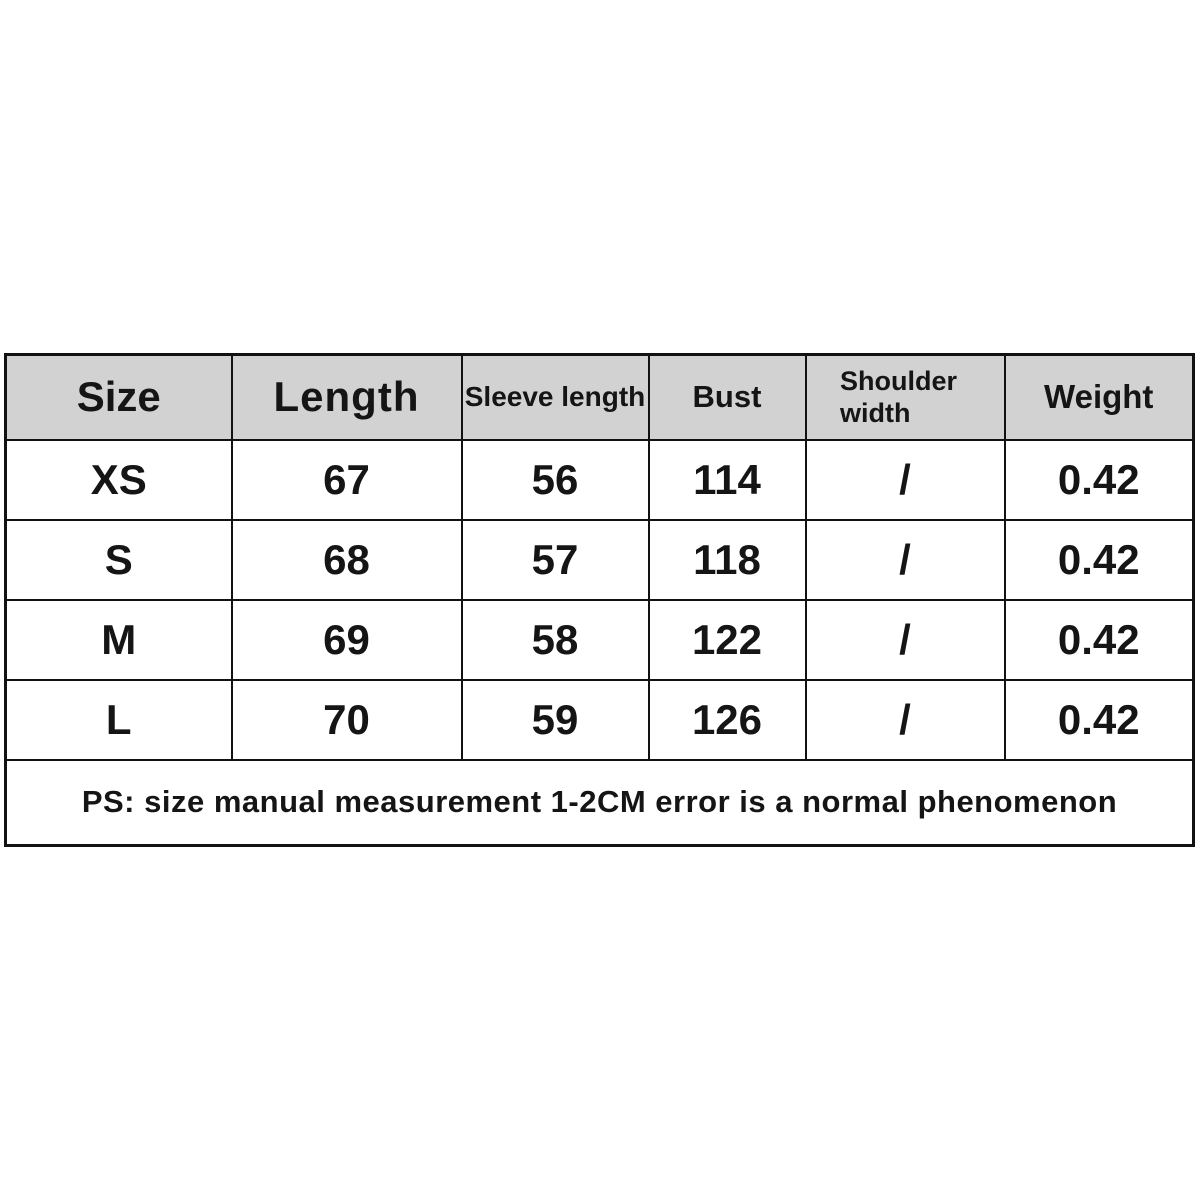  I want to click on col-header-length: Length, so click(346, 397).